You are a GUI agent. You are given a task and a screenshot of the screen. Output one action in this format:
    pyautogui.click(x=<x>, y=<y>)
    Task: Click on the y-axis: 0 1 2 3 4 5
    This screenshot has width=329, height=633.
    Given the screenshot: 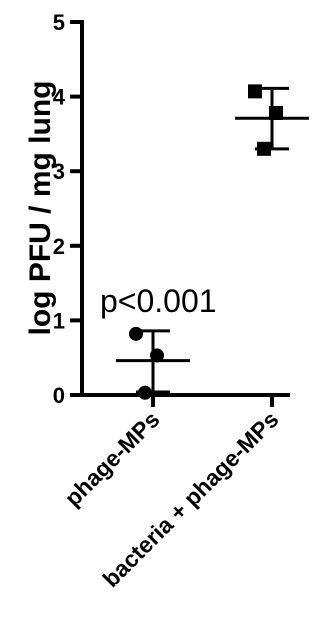 What is the action you would take?
    pyautogui.click(x=68, y=209)
    